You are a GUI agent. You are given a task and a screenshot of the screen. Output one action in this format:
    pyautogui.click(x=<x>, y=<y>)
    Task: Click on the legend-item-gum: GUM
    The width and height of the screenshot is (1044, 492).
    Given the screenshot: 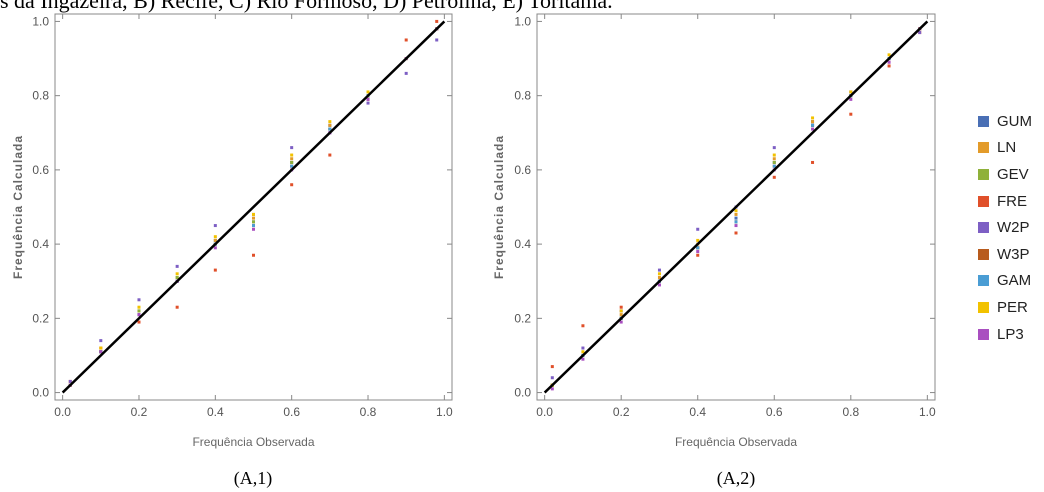 What is the action you would take?
    pyautogui.click(x=1005, y=121)
    